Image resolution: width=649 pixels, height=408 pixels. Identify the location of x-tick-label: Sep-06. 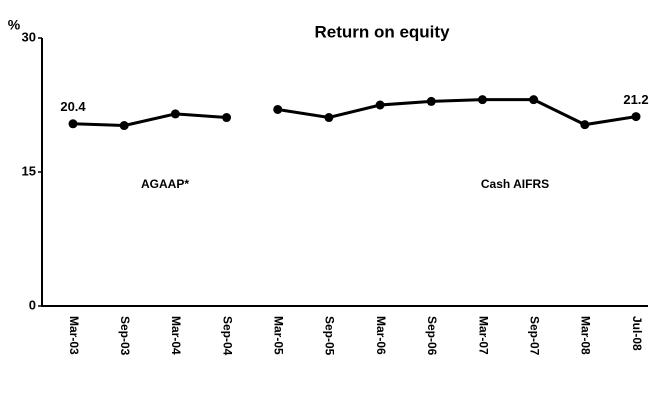
(432, 336).